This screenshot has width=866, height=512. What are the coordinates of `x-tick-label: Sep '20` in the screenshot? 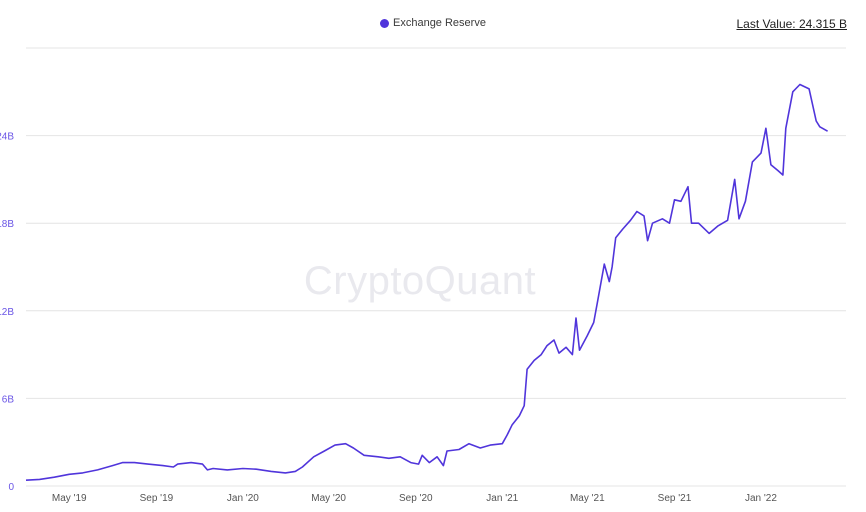 It's located at (416, 498).